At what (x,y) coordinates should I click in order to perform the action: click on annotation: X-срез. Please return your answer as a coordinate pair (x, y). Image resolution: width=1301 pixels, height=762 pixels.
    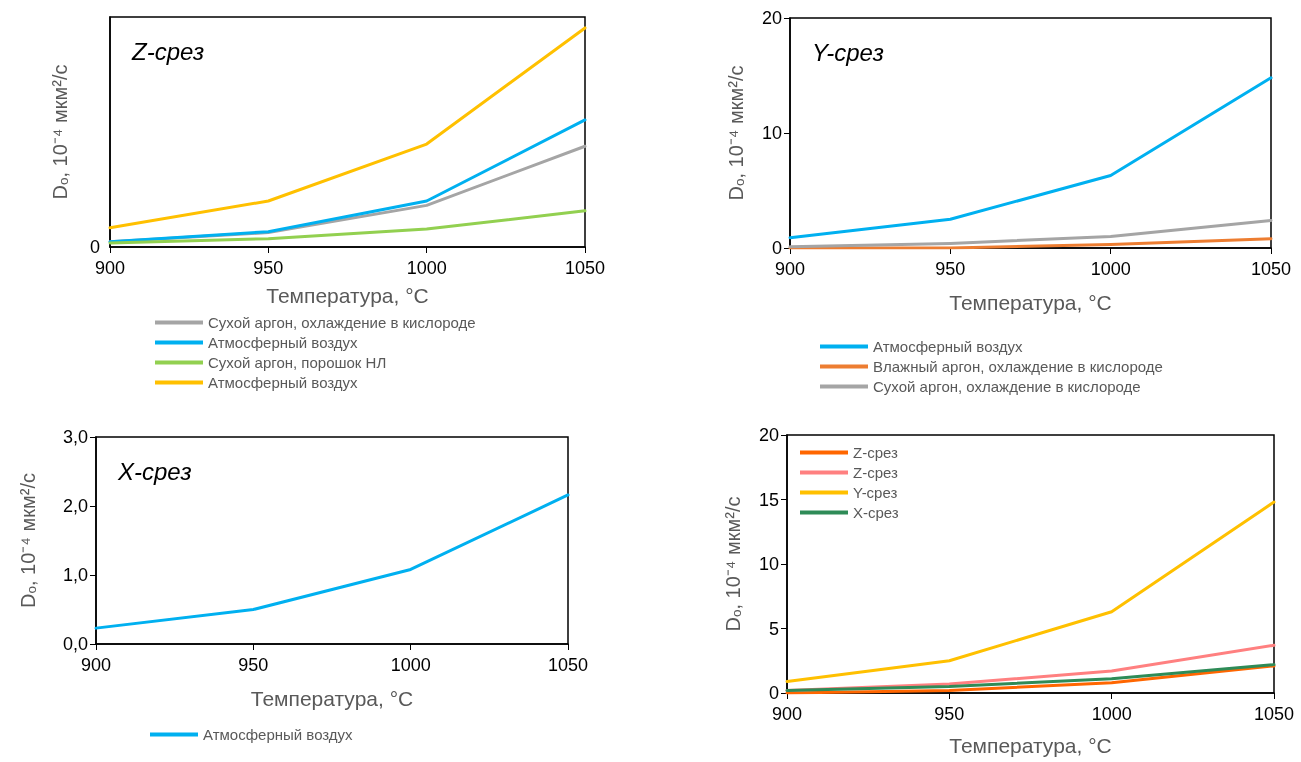
    Looking at the image, I should click on (154, 471).